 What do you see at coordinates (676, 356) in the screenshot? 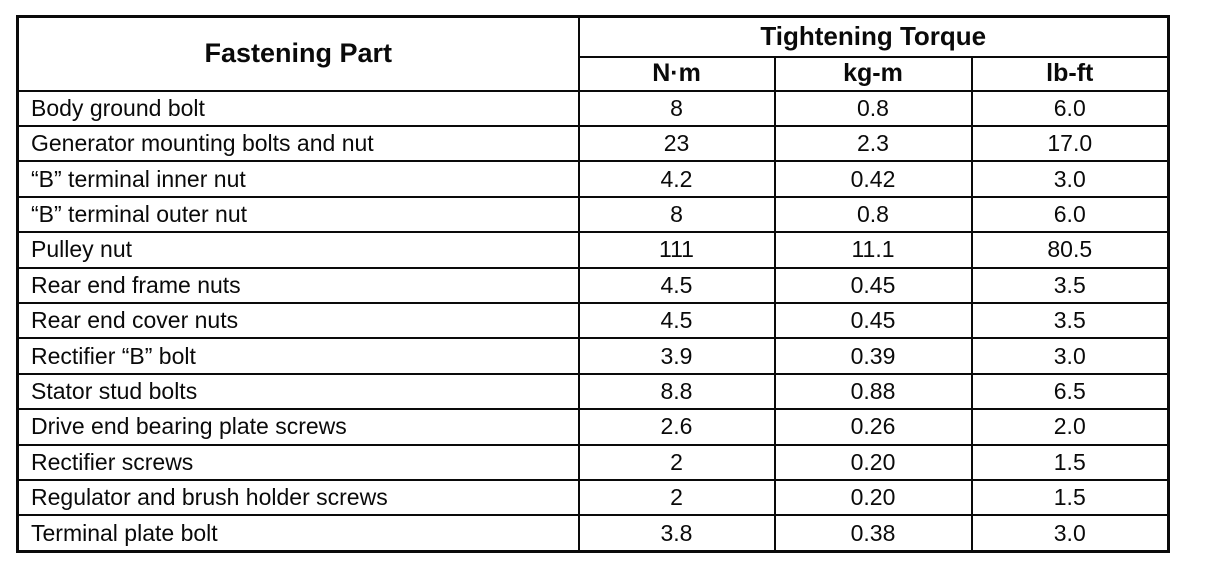
I see `nm-cell: 3.9` at bounding box center [676, 356].